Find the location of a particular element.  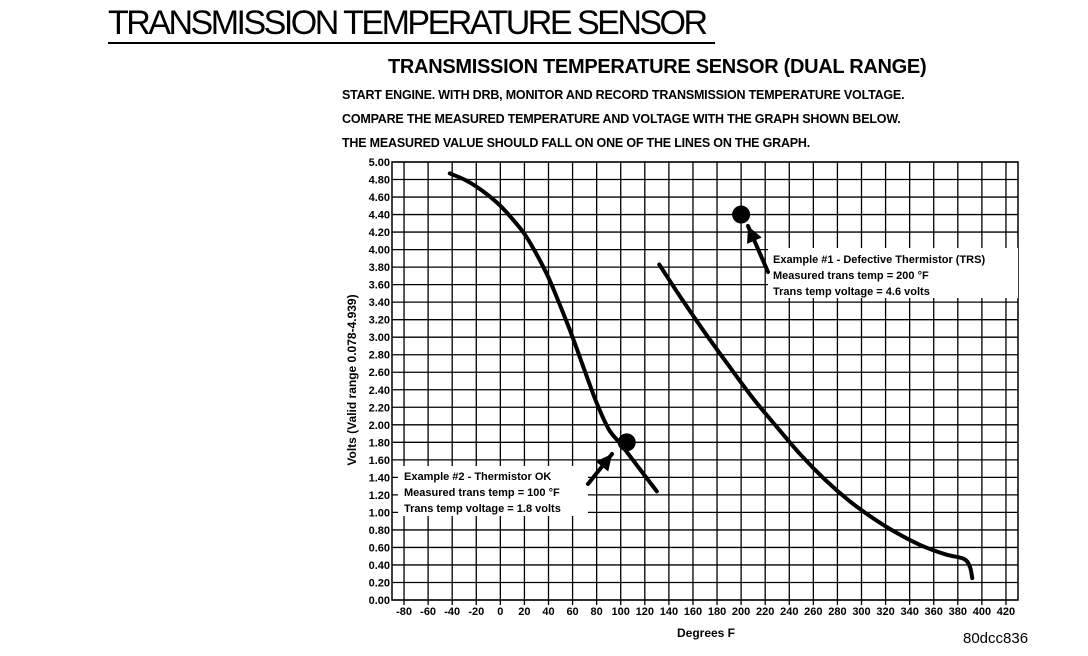

y-tick-label: 2.20 is located at coordinates (379, 408).